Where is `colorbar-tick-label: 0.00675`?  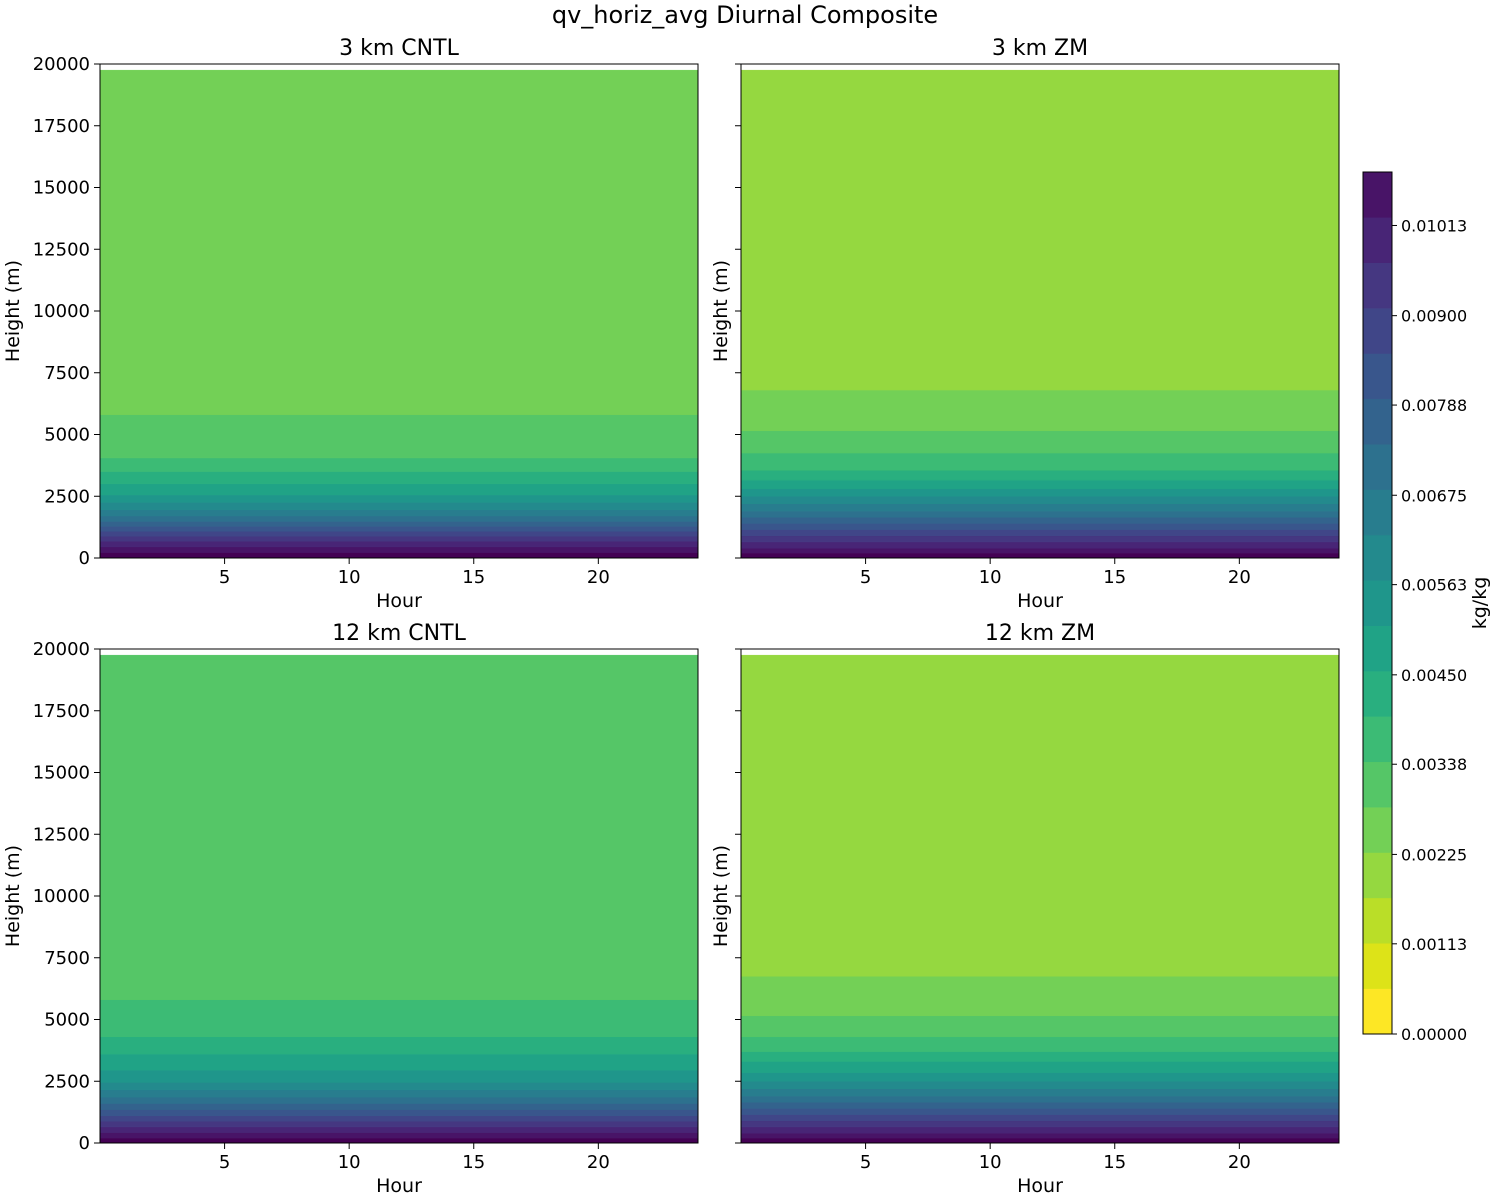
colorbar-tick-label: 0.00675 is located at coordinates (1434, 495).